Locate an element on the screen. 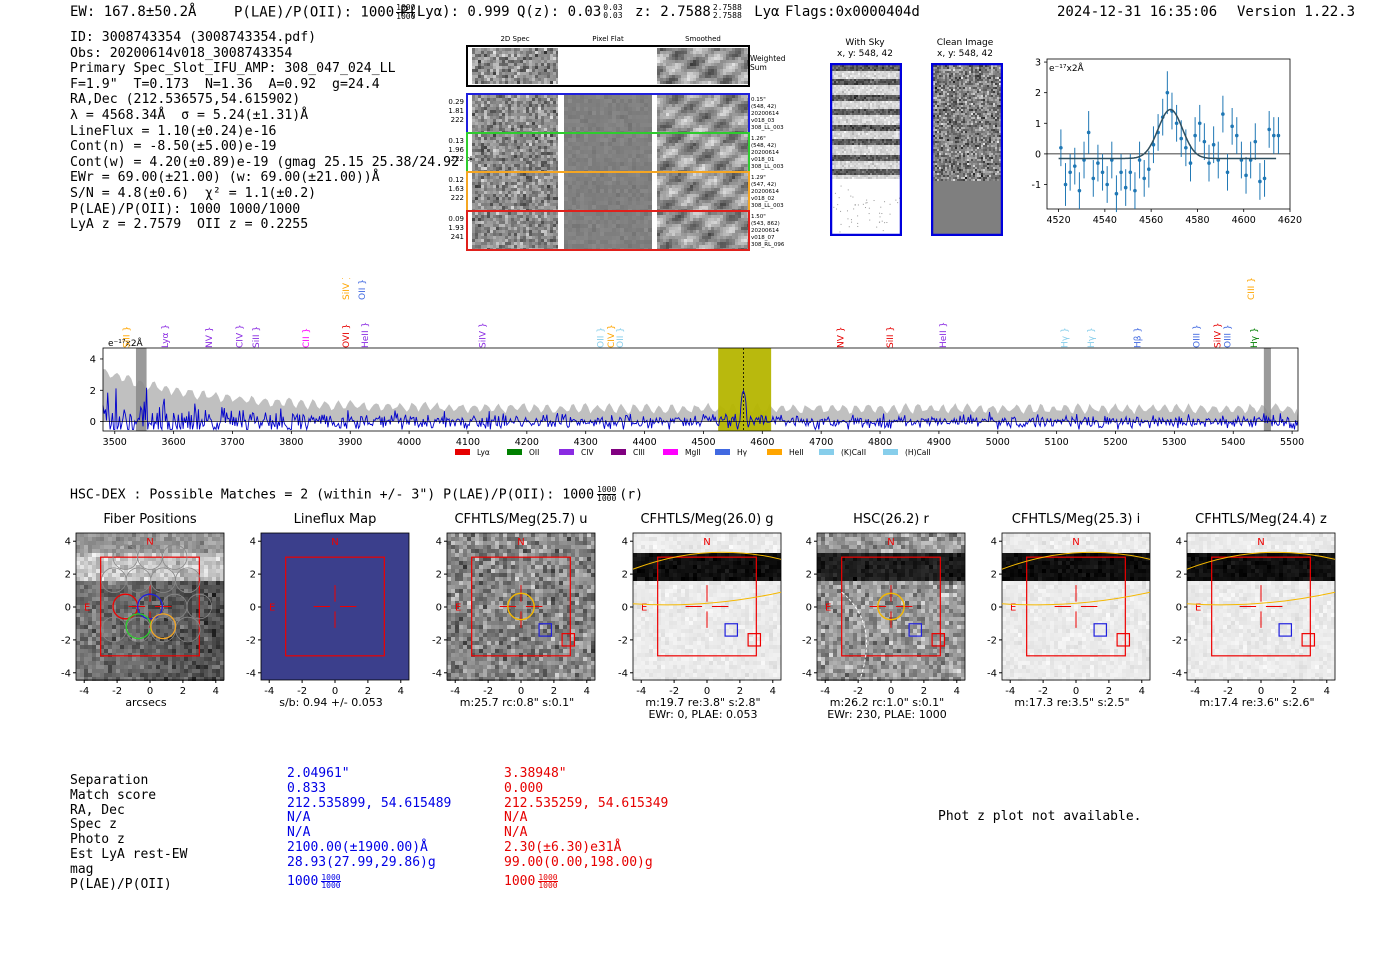 This screenshot has height=953, width=1400. match-label: Match score is located at coordinates (113, 795).